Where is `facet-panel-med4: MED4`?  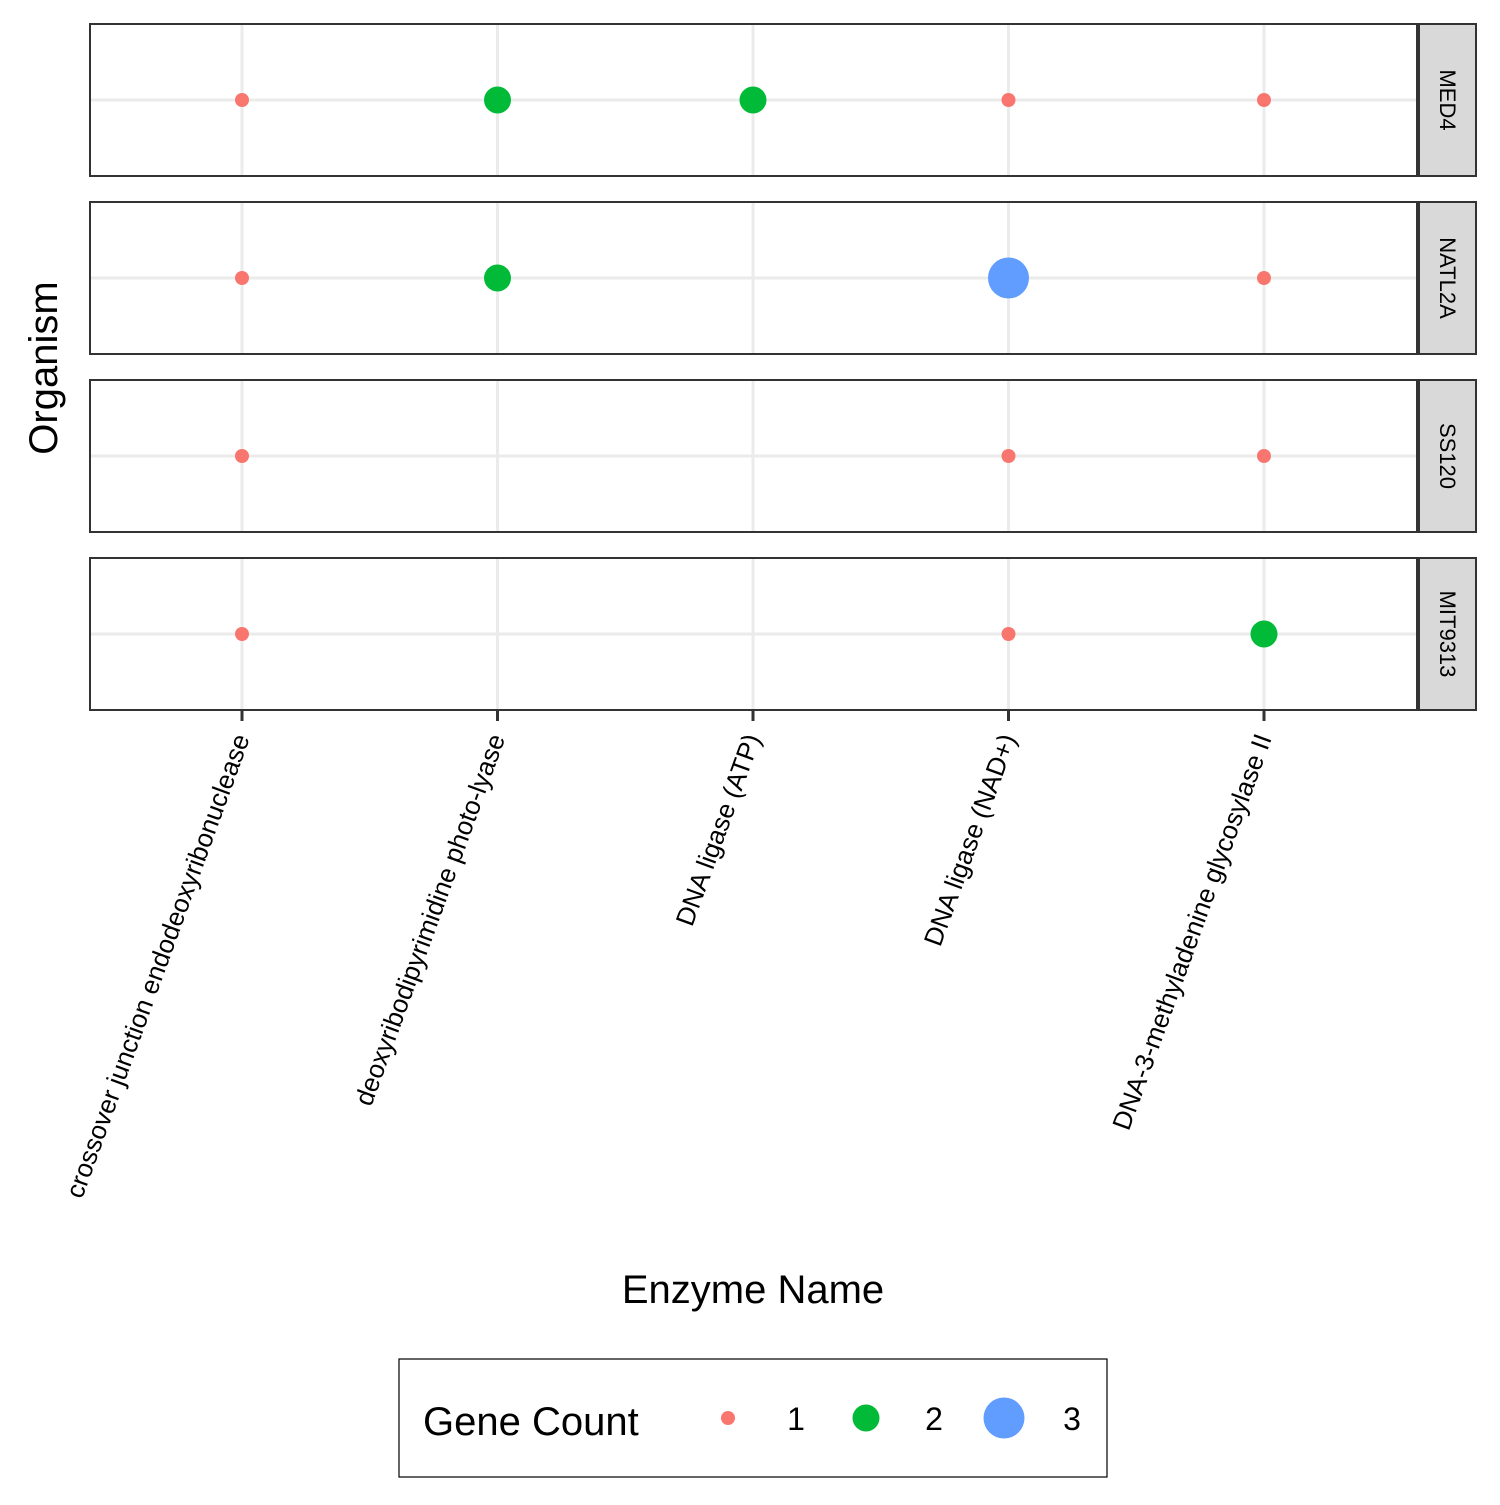
facet-panel-med4: MED4 is located at coordinates (783, 100).